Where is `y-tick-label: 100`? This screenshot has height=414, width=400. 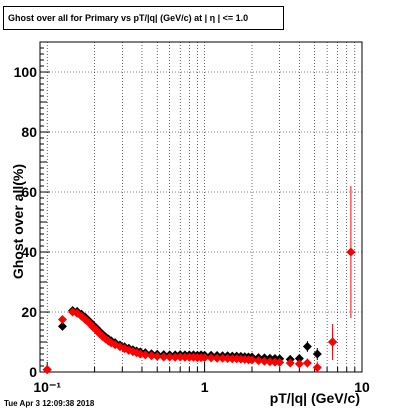
y-tick-label: 100 is located at coordinates (26, 72).